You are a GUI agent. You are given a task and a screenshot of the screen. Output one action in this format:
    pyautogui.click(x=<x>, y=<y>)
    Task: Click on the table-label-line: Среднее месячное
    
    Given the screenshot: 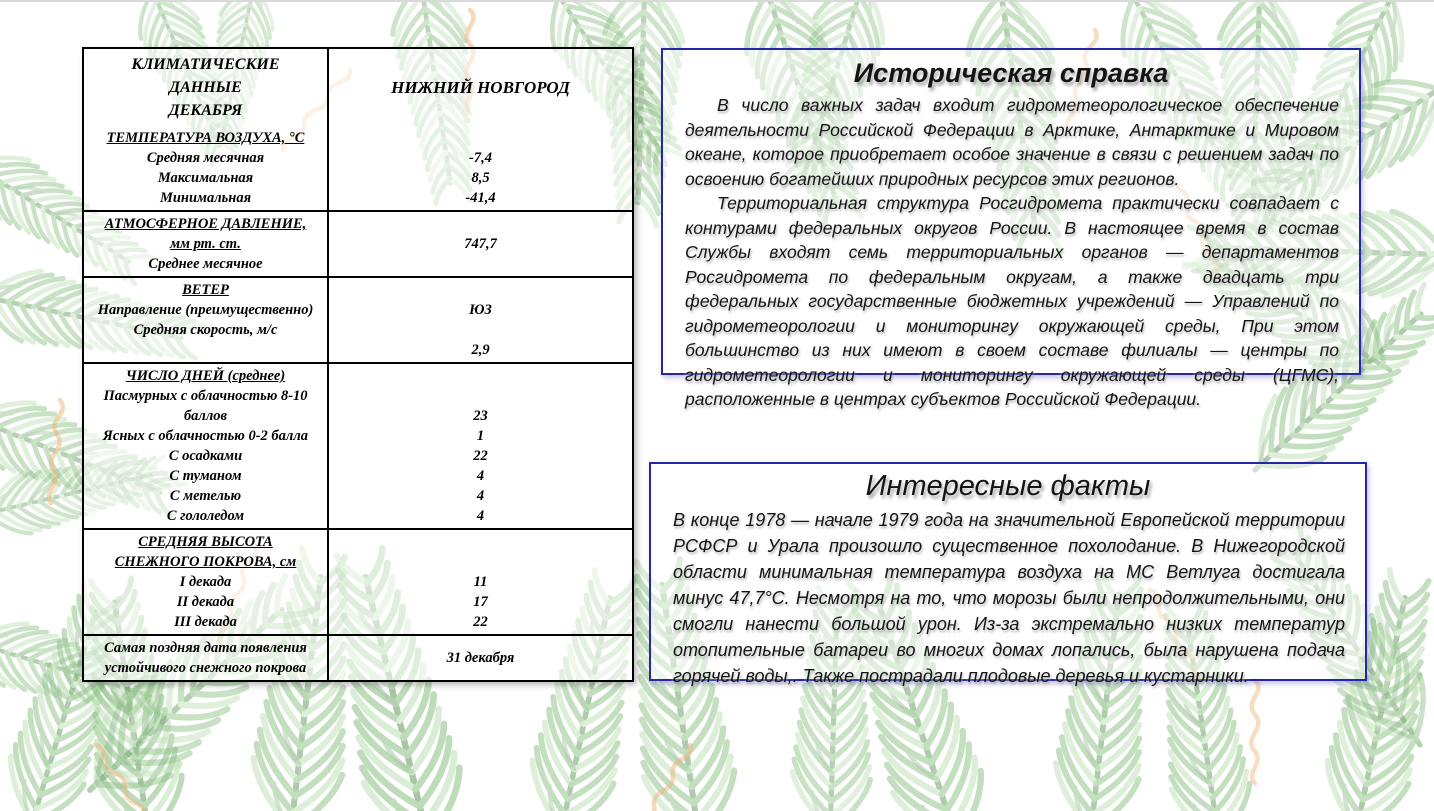 What is the action you would take?
    pyautogui.click(x=205, y=264)
    